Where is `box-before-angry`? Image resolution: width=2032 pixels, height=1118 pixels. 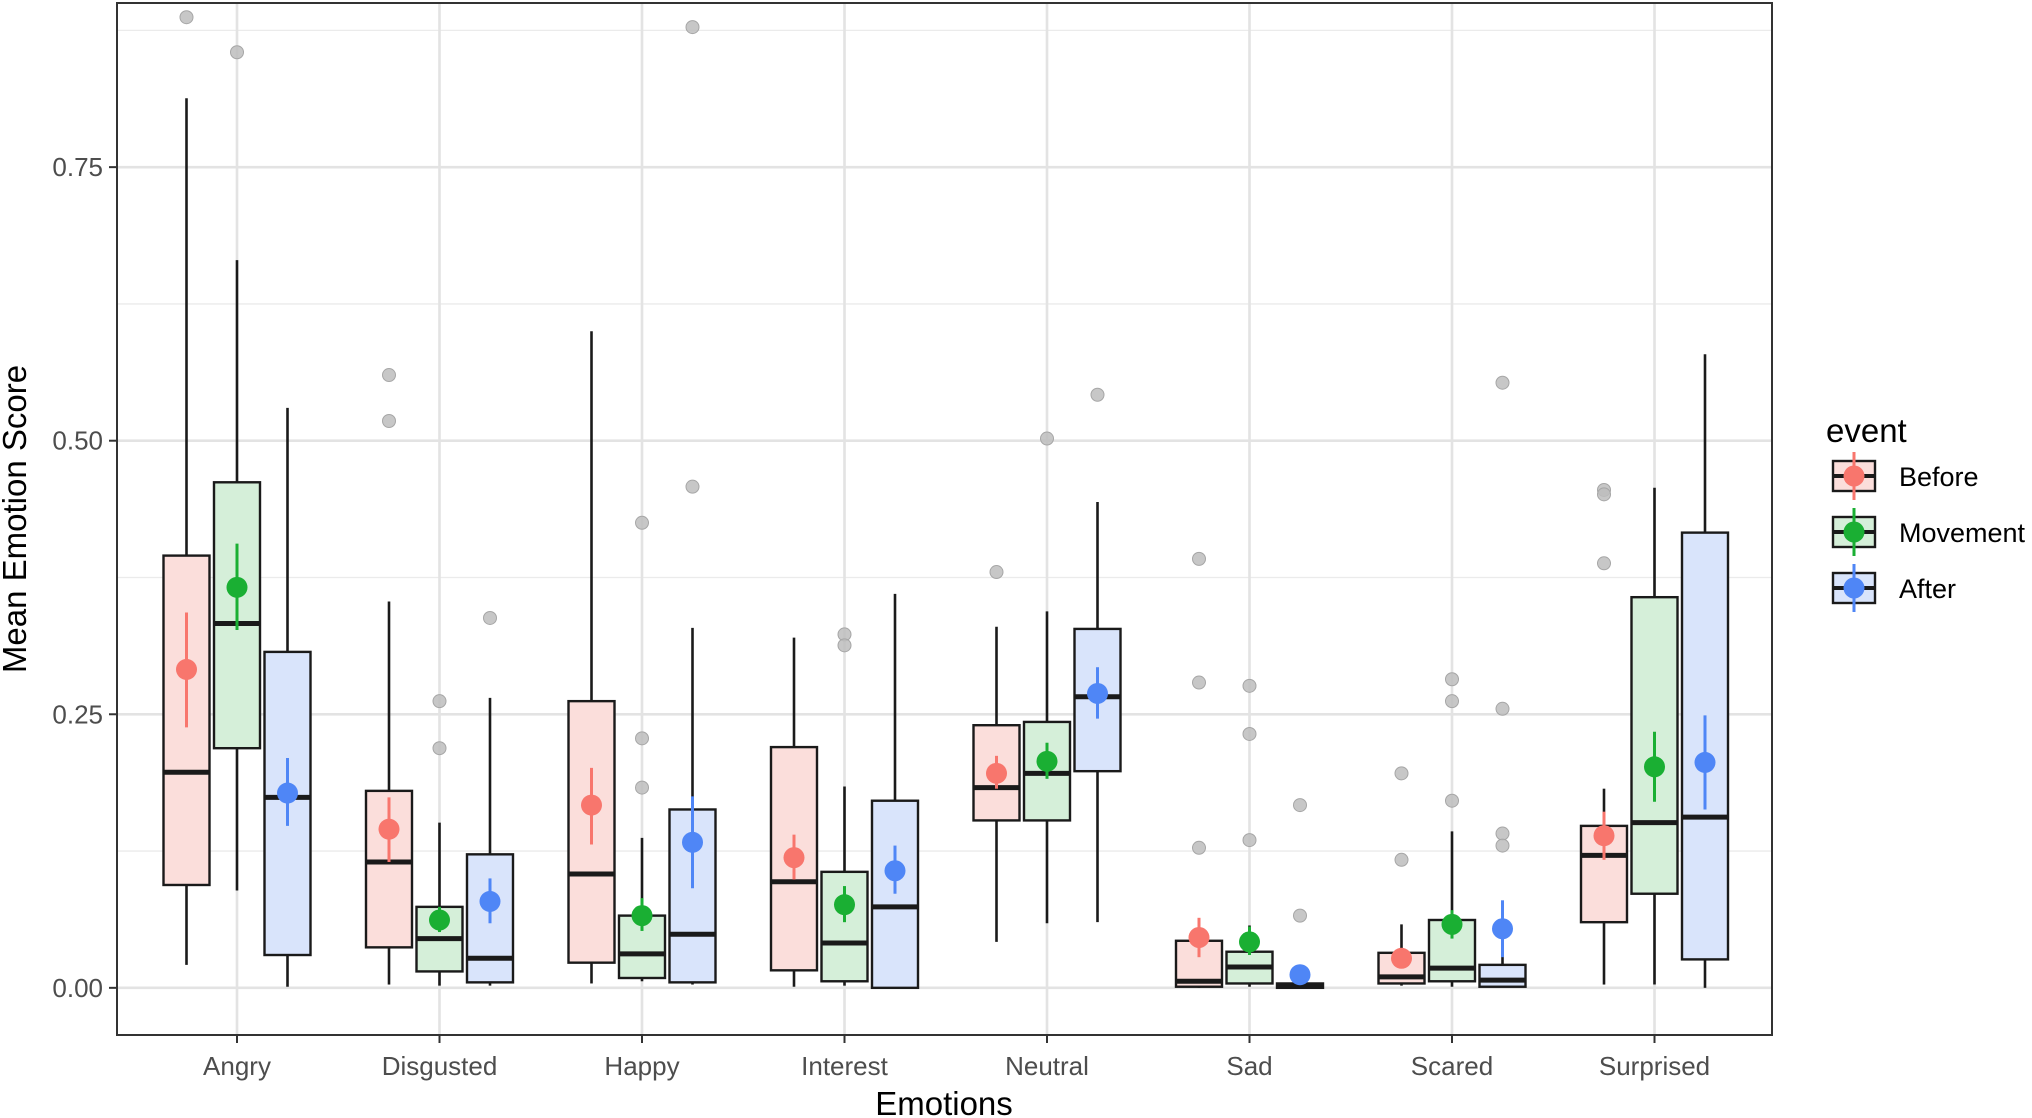 box-before-angry is located at coordinates (186, 487).